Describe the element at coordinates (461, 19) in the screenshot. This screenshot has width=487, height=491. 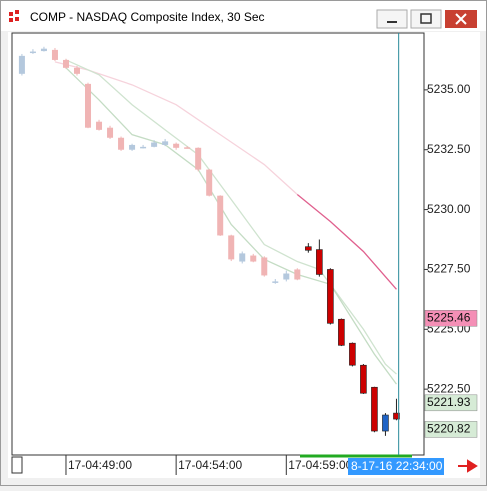
I see `close-button` at that location.